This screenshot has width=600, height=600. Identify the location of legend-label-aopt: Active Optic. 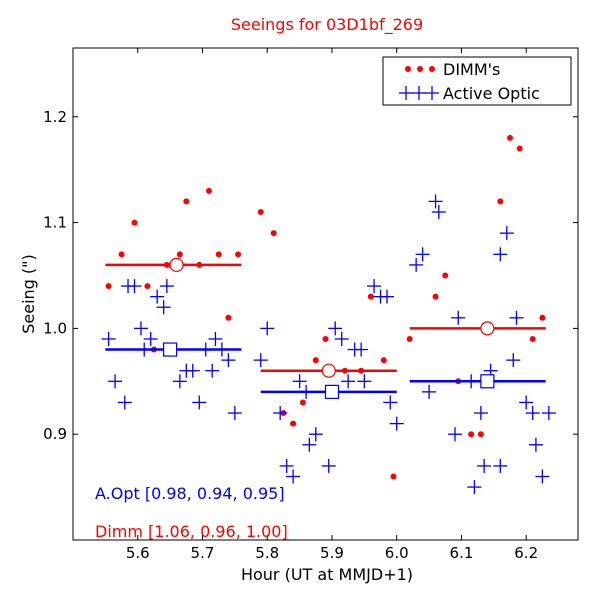
(491, 93).